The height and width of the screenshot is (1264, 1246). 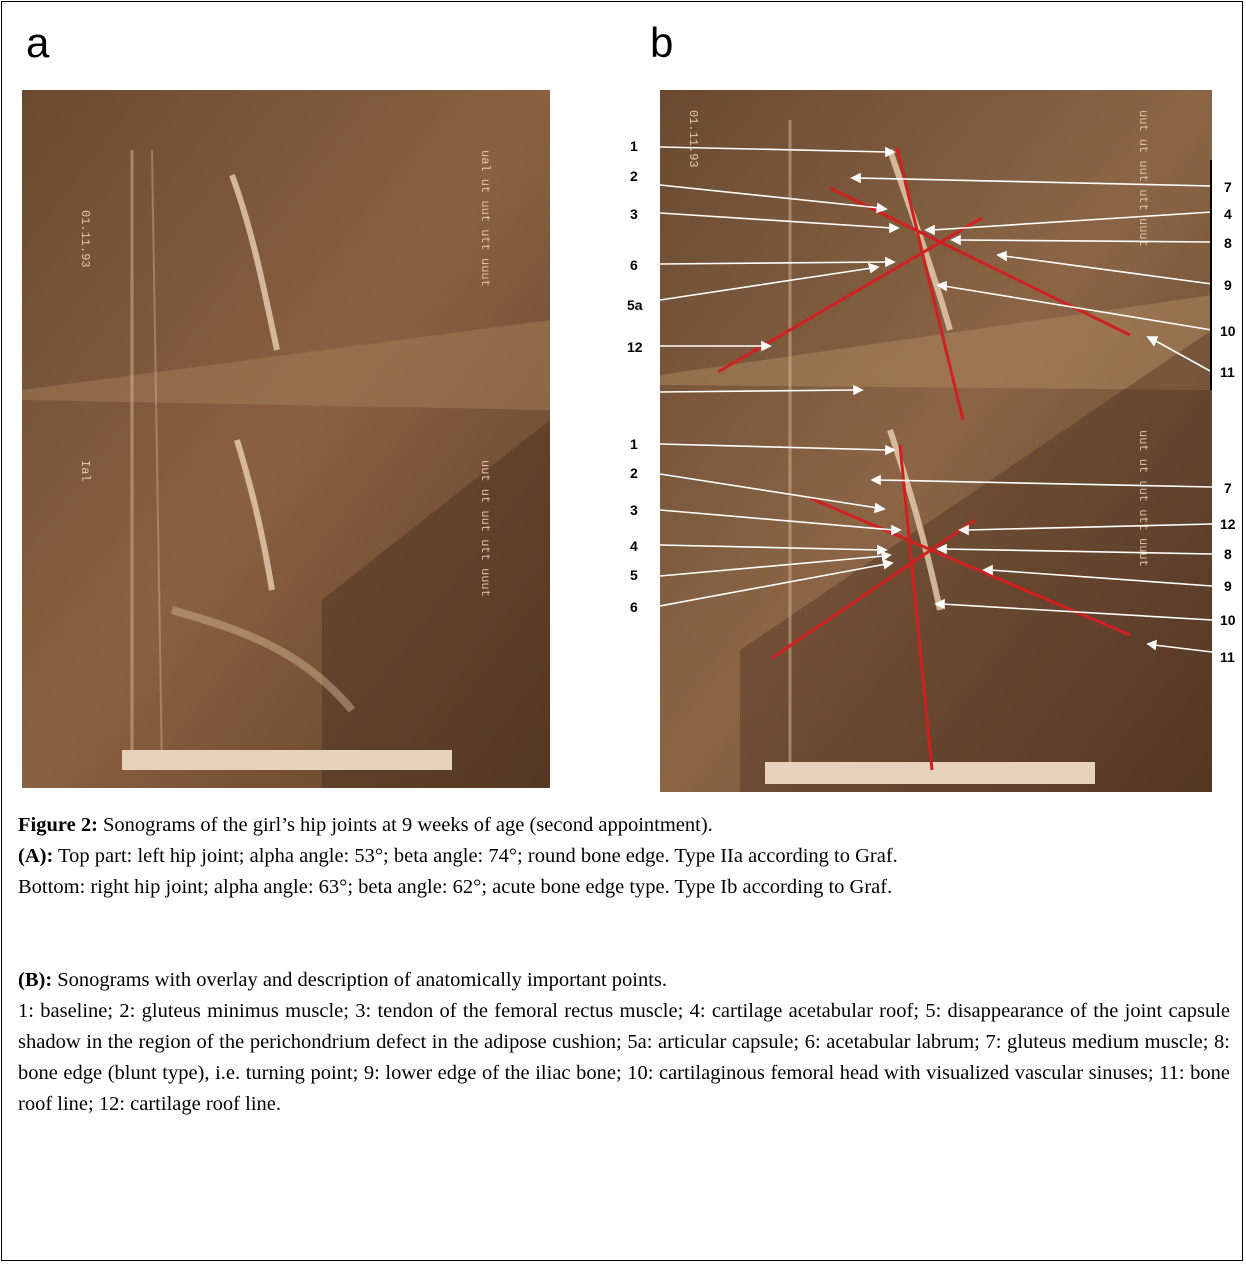 What do you see at coordinates (635, 305) in the screenshot?
I see `label-b-top-left-5a: 5a` at bounding box center [635, 305].